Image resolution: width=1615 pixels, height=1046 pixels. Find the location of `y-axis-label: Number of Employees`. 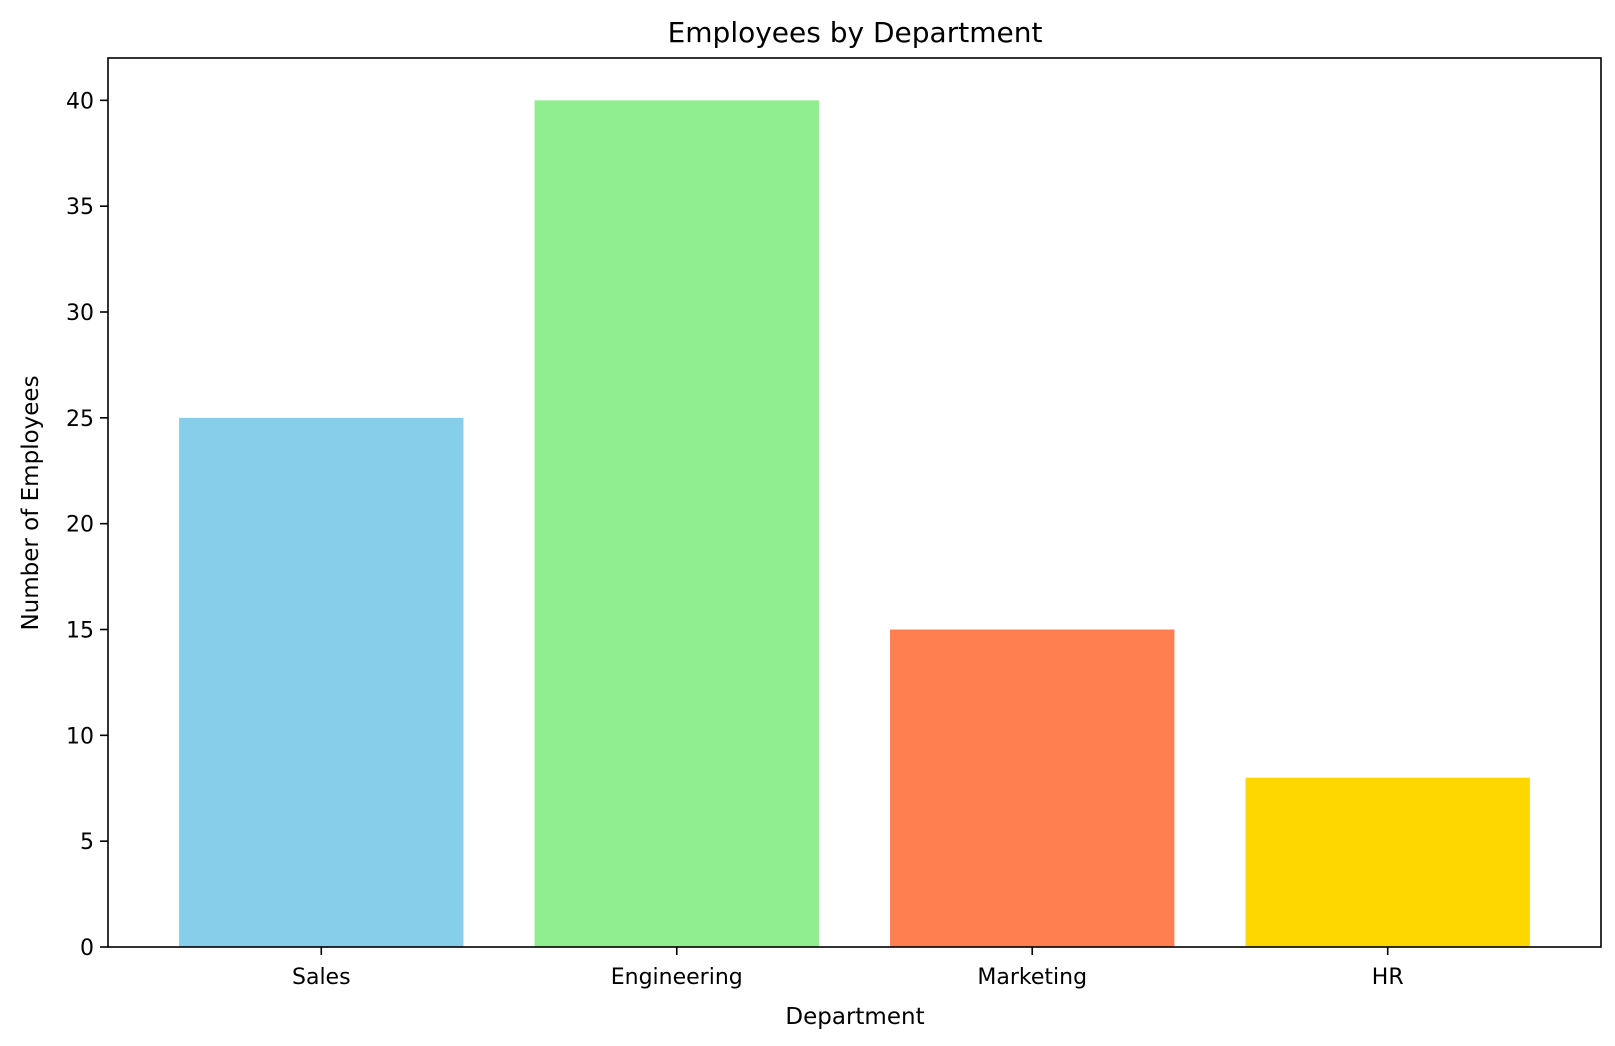

y-axis-label: Number of Employees is located at coordinates (31, 502).